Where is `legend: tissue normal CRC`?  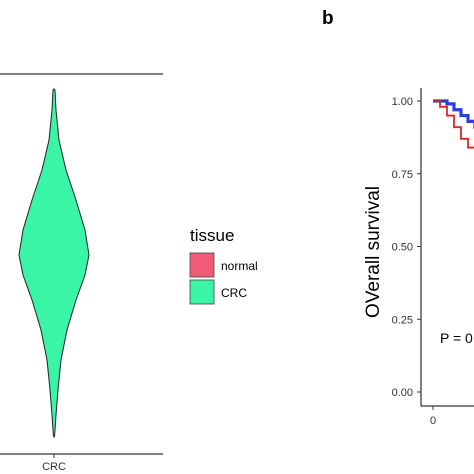 legend: tissue normal CRC is located at coordinates (223, 265).